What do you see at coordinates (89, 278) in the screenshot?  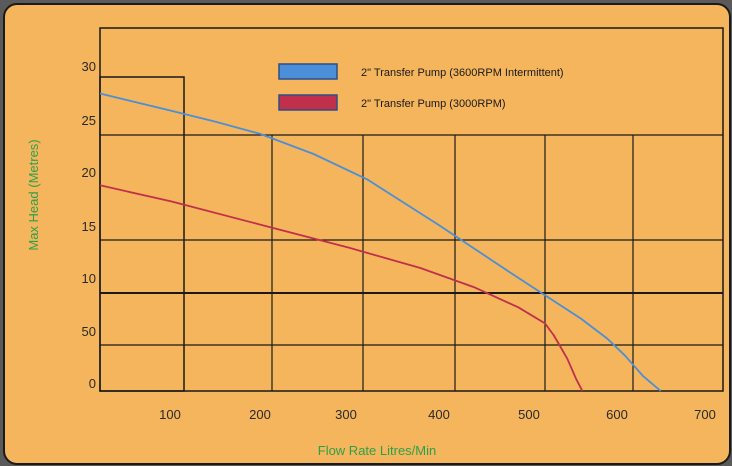 I see `y-tick-label: 10` at bounding box center [89, 278].